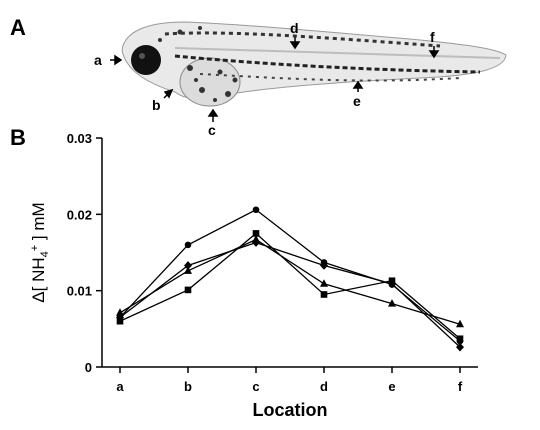 The width and height of the screenshot is (540, 430). What do you see at coordinates (255, 386) in the screenshot?
I see `x-tick-label: c` at bounding box center [255, 386].